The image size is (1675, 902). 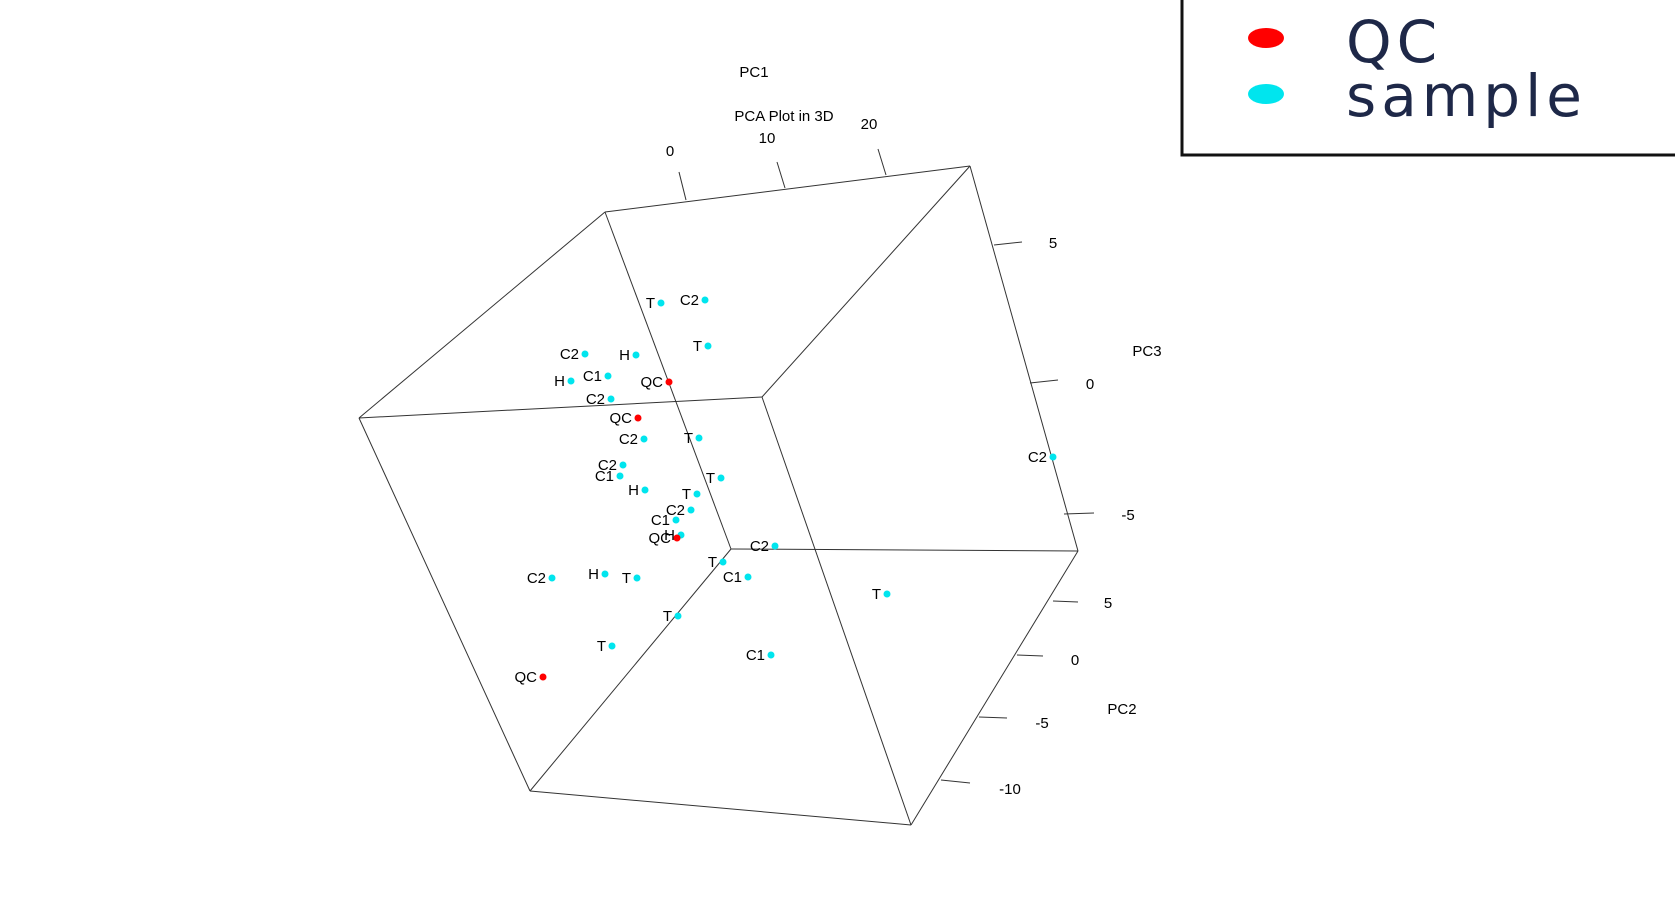 What do you see at coordinates (1266, 38) in the screenshot?
I see `legend-qc-swatch` at bounding box center [1266, 38].